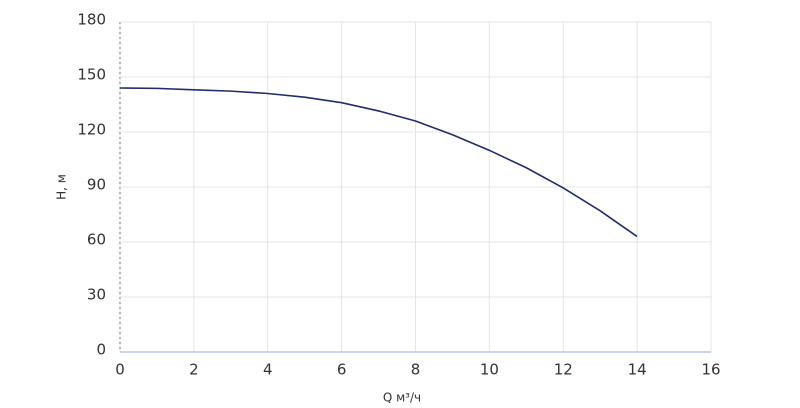  Describe the element at coordinates (637, 370) in the screenshot. I see `x-tick-label: 14` at that location.